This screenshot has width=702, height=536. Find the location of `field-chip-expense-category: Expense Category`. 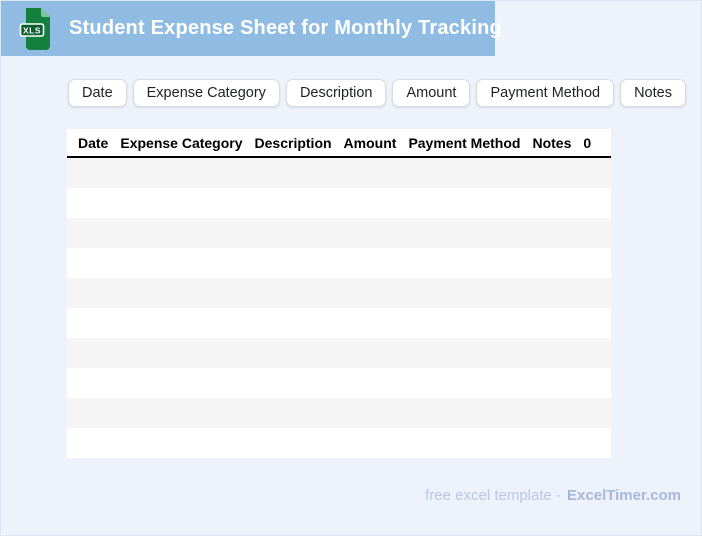

field-chip-expense-category: Expense Category is located at coordinates (206, 93).